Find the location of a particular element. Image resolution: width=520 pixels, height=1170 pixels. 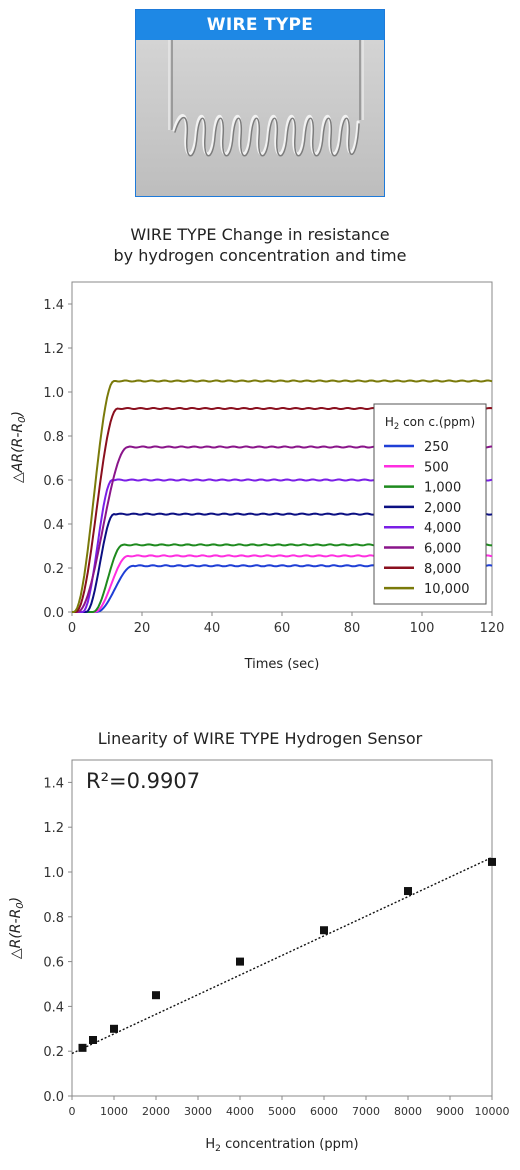

legend-label: 10,000 is located at coordinates (447, 589).